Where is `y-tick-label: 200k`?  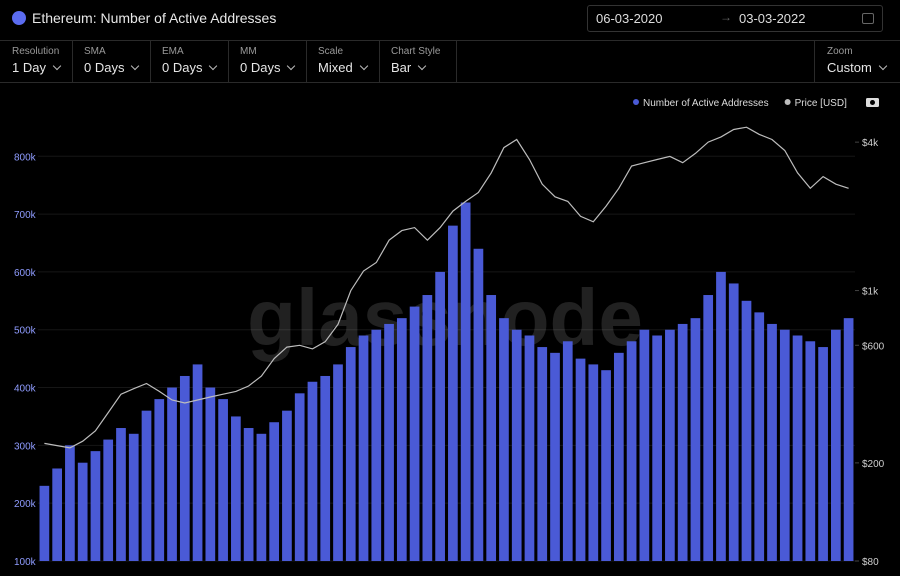
y-tick-label: 200k is located at coordinates (25, 504).